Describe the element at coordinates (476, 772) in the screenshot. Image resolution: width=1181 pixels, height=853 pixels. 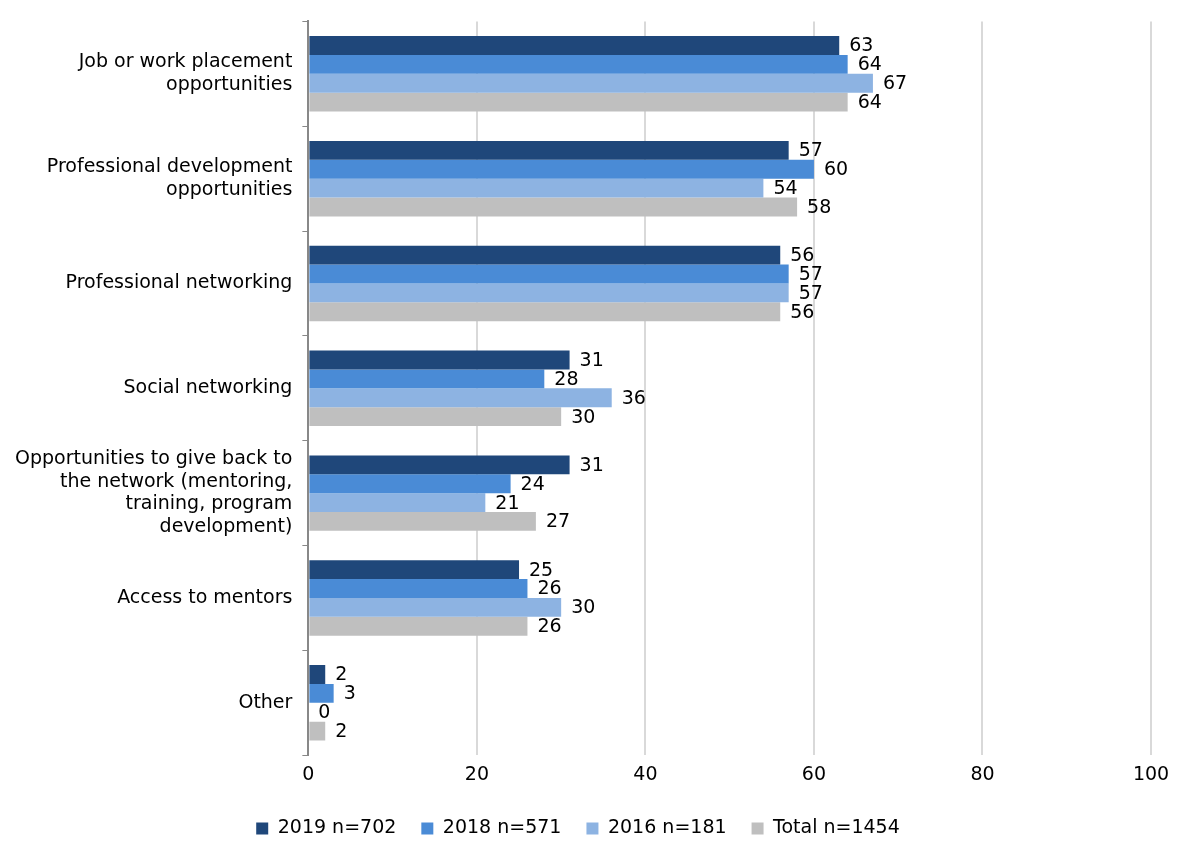
I see `x-tick-label: 20` at that location.